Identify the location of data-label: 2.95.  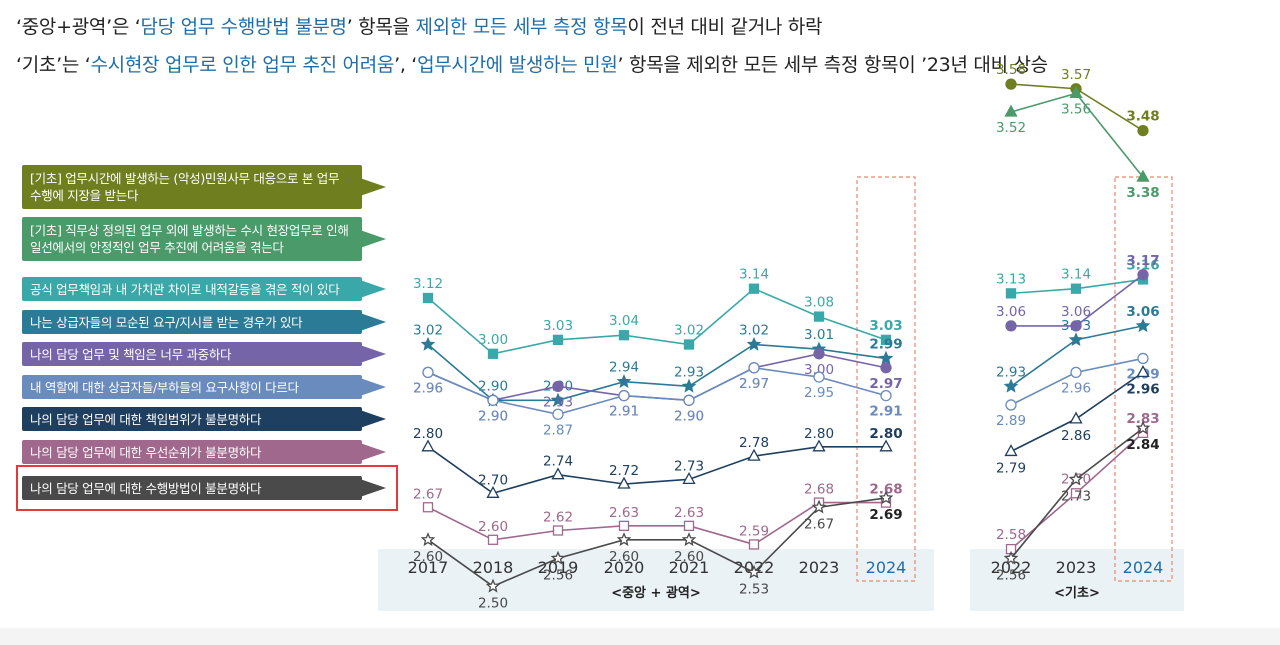
(819, 393).